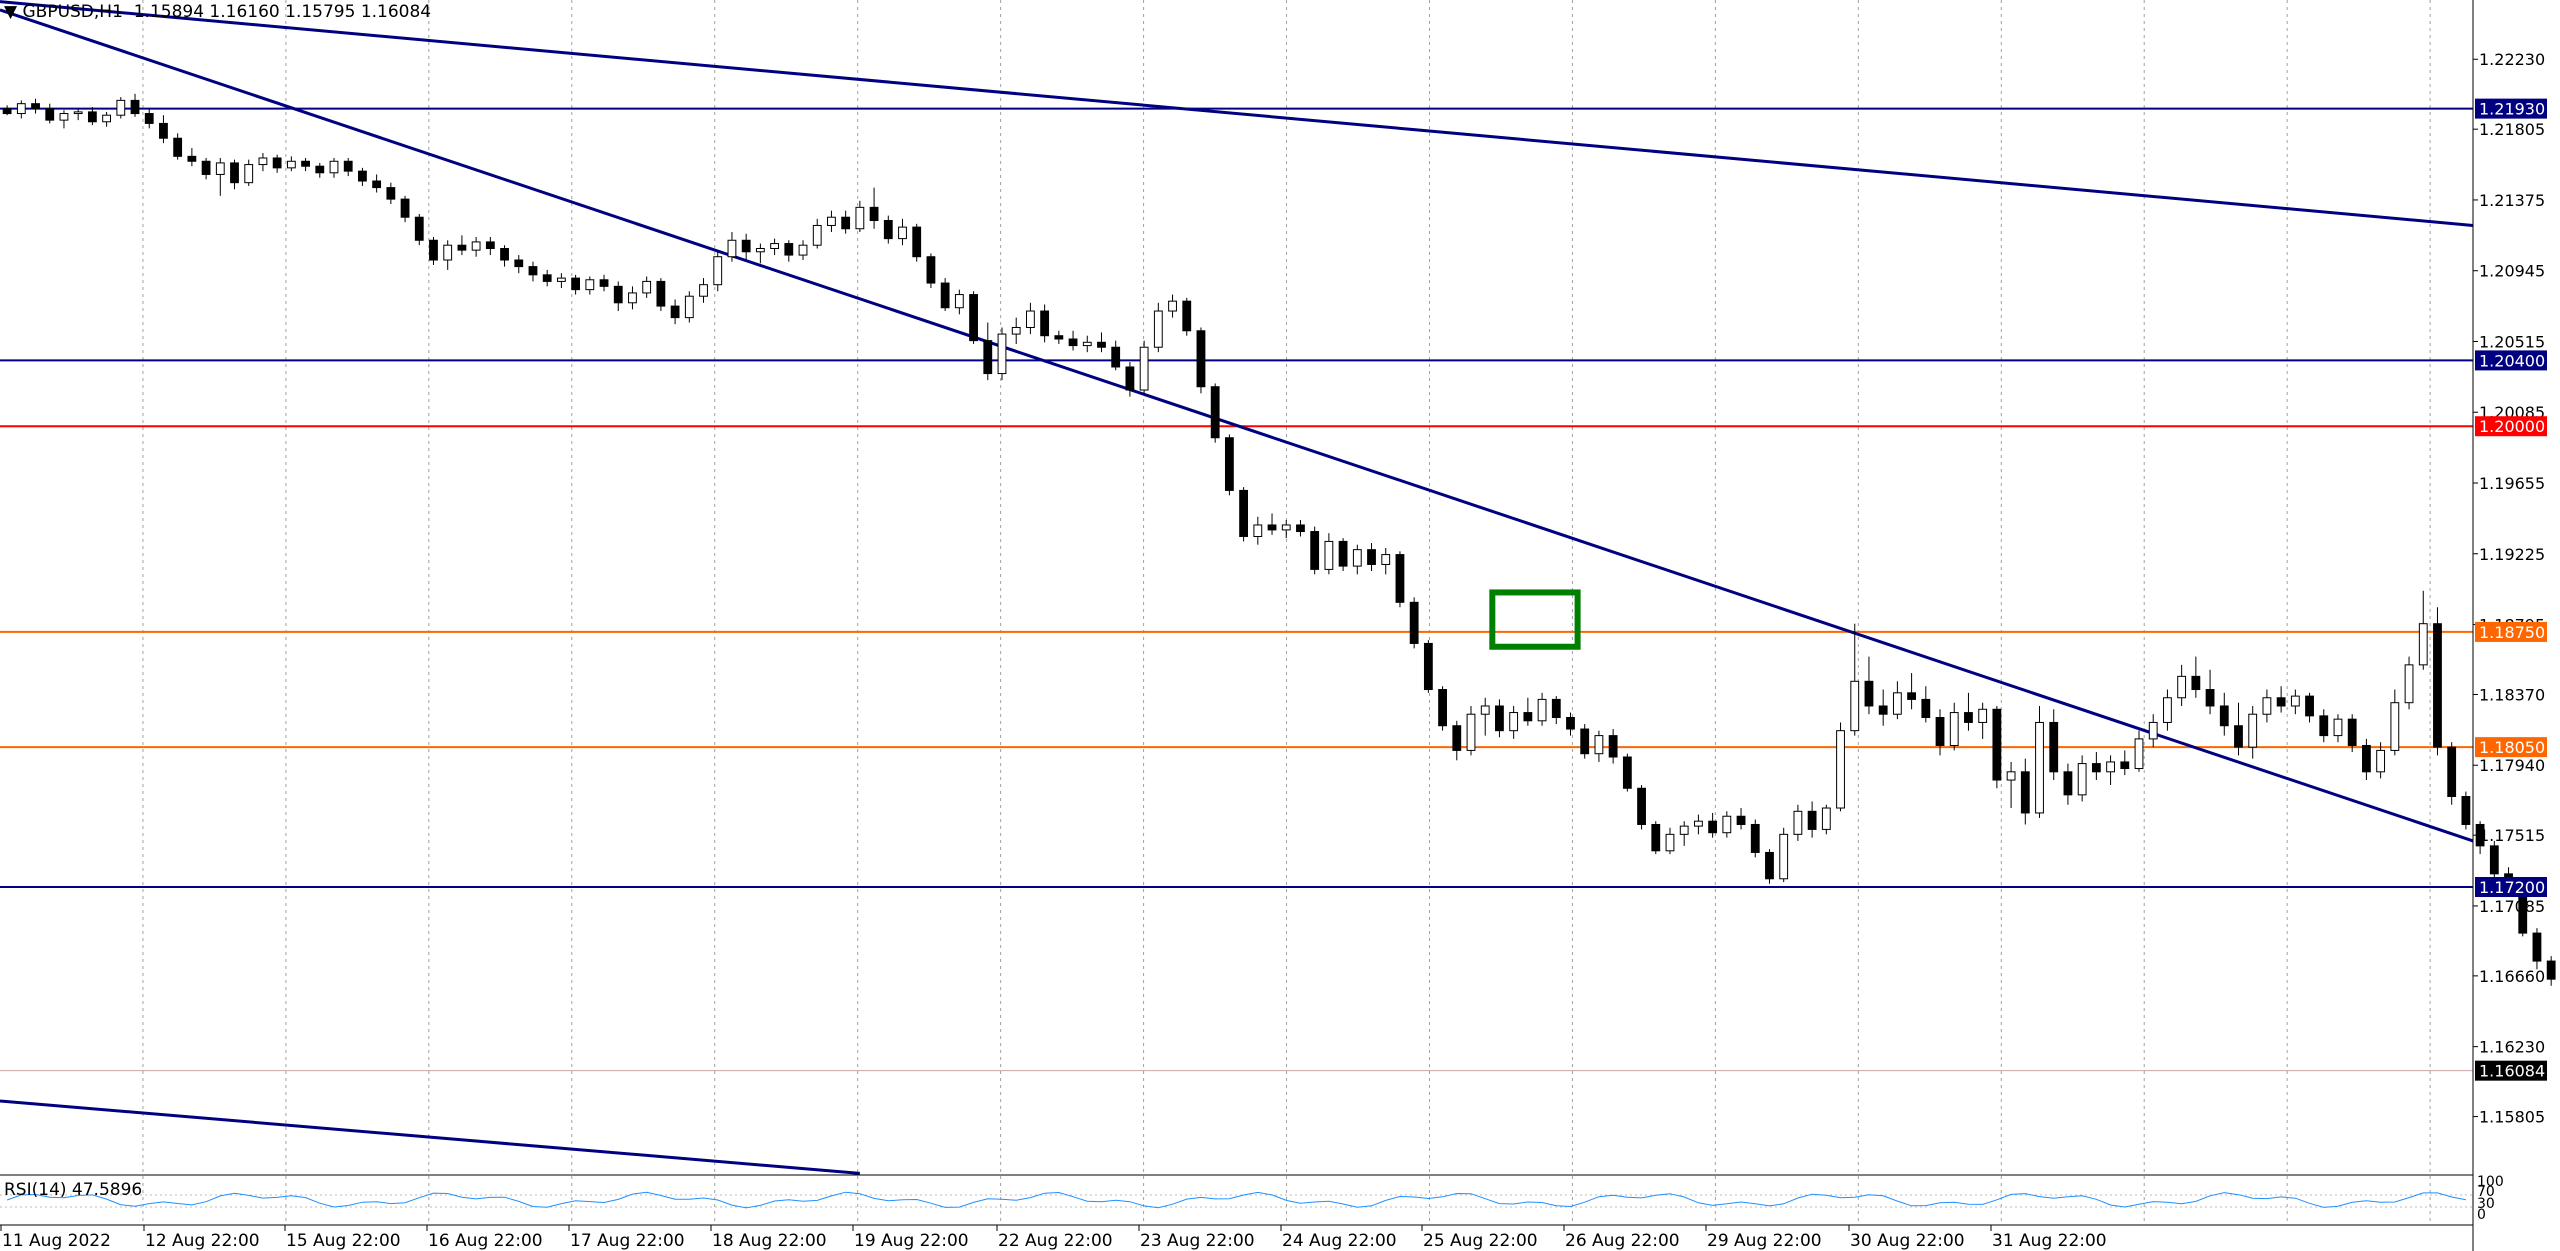  I want to click on price-tick-label: 1.21375, so click(2512, 200).